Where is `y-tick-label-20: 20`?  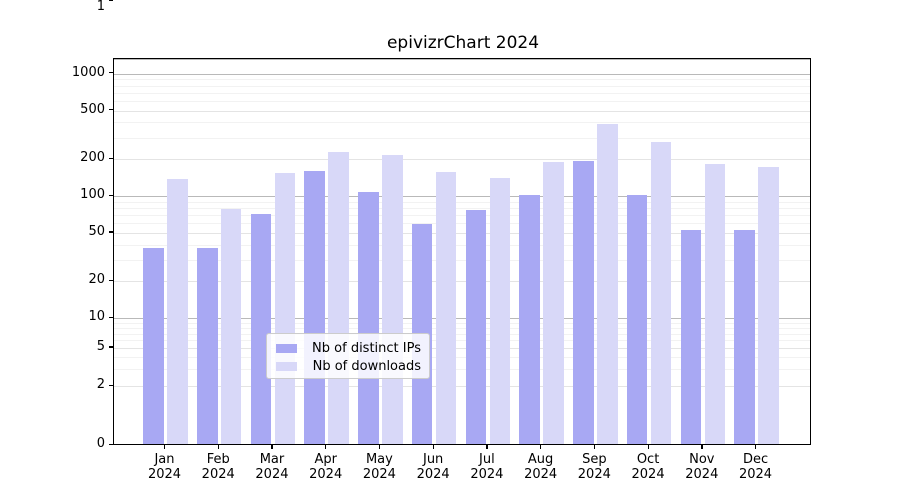 y-tick-label-20: 20 is located at coordinates (96, 280).